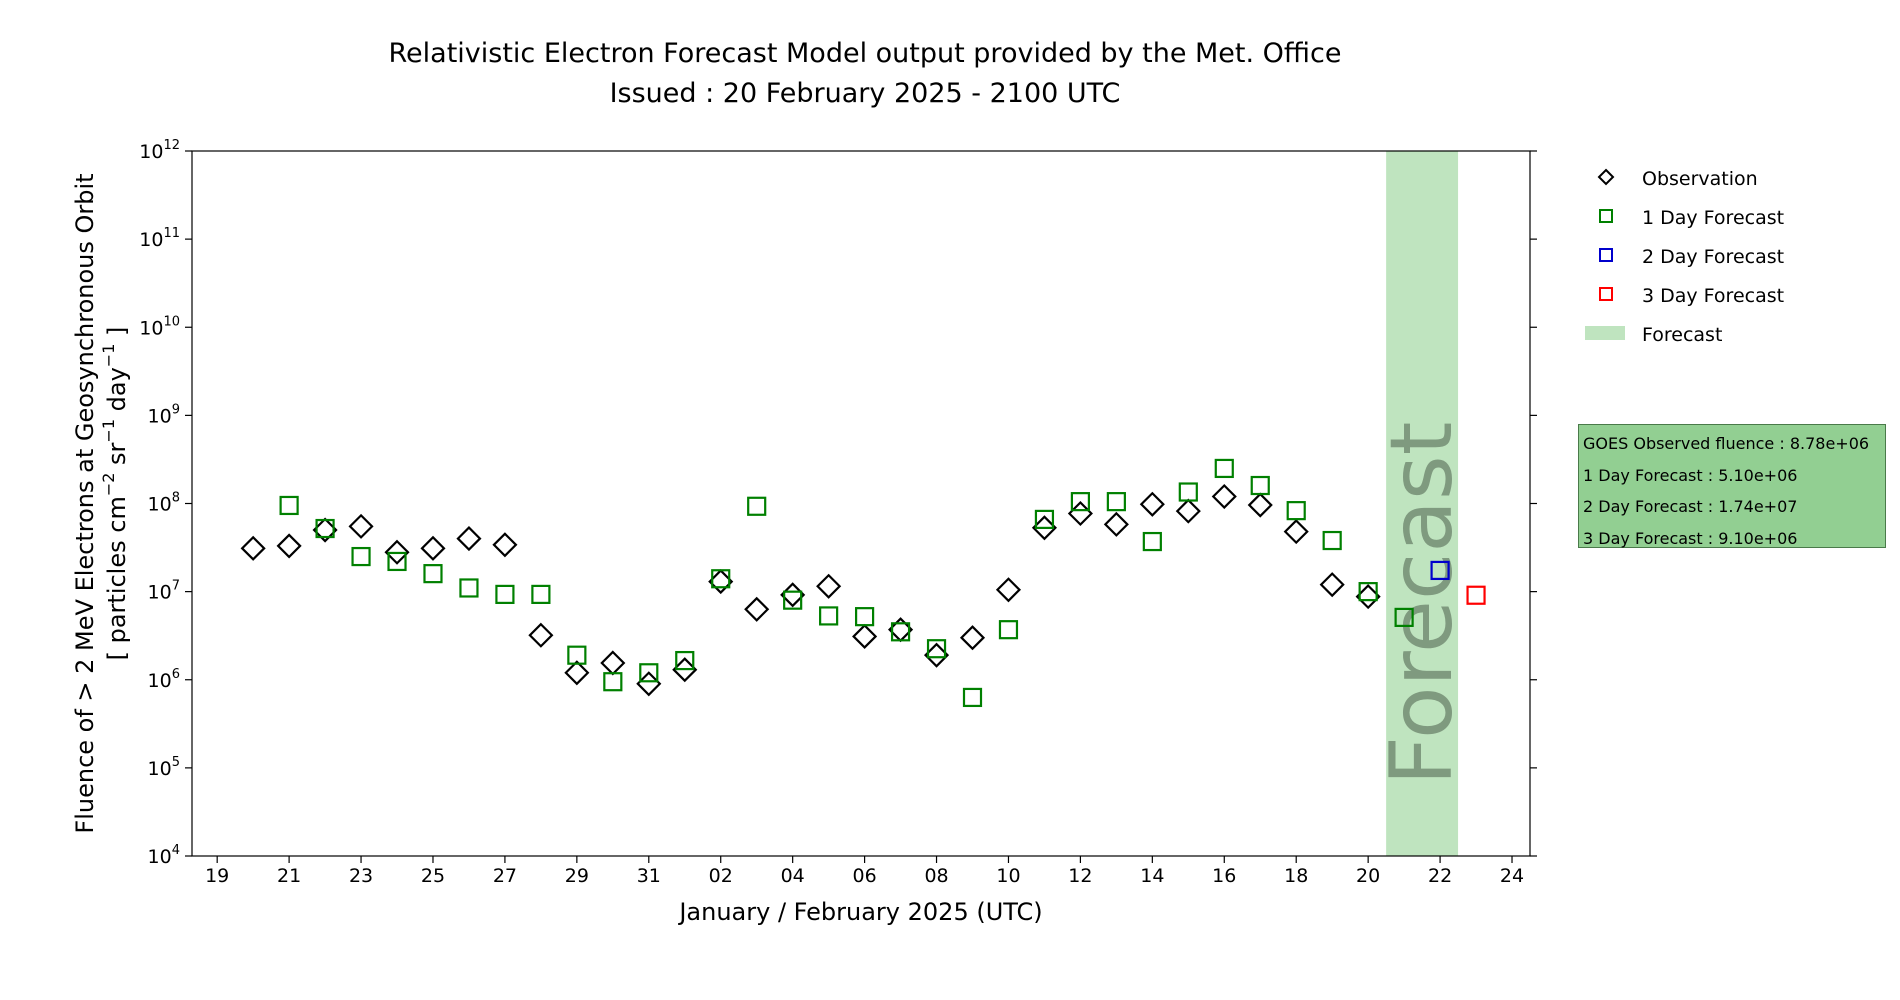  I want to click on legend-swatch-2-day-forecast, so click(1606, 255).